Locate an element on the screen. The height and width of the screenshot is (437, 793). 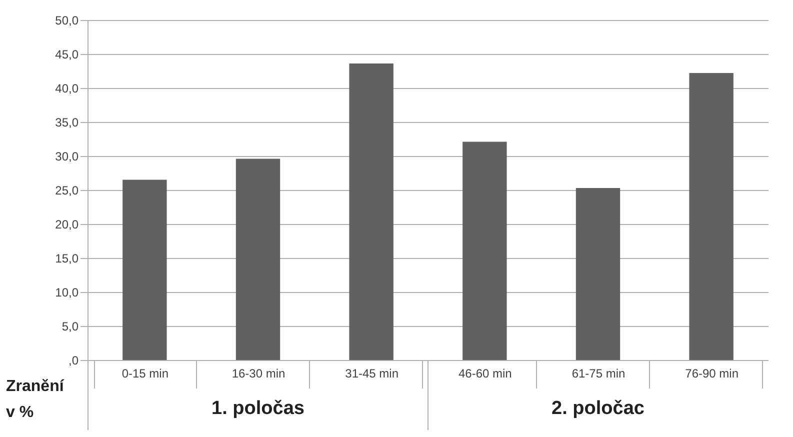
y-tick-label: 25,0 is located at coordinates (67, 191).